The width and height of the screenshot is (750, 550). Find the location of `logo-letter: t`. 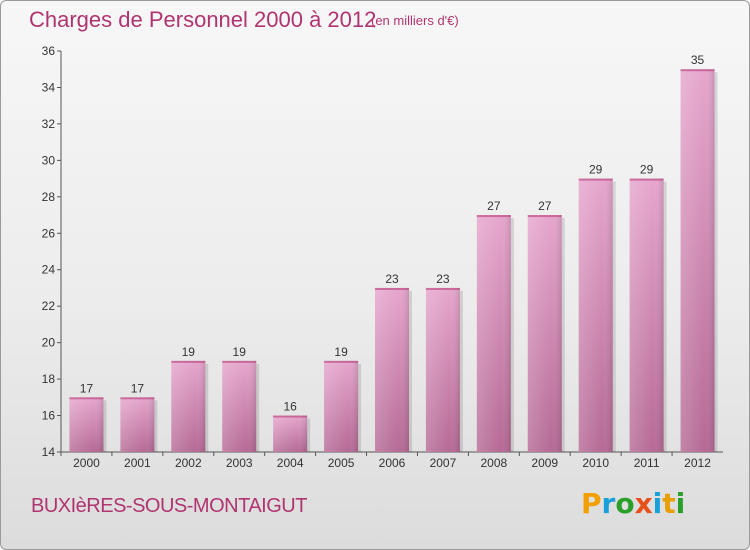

logo-letter: t is located at coordinates (669, 503).